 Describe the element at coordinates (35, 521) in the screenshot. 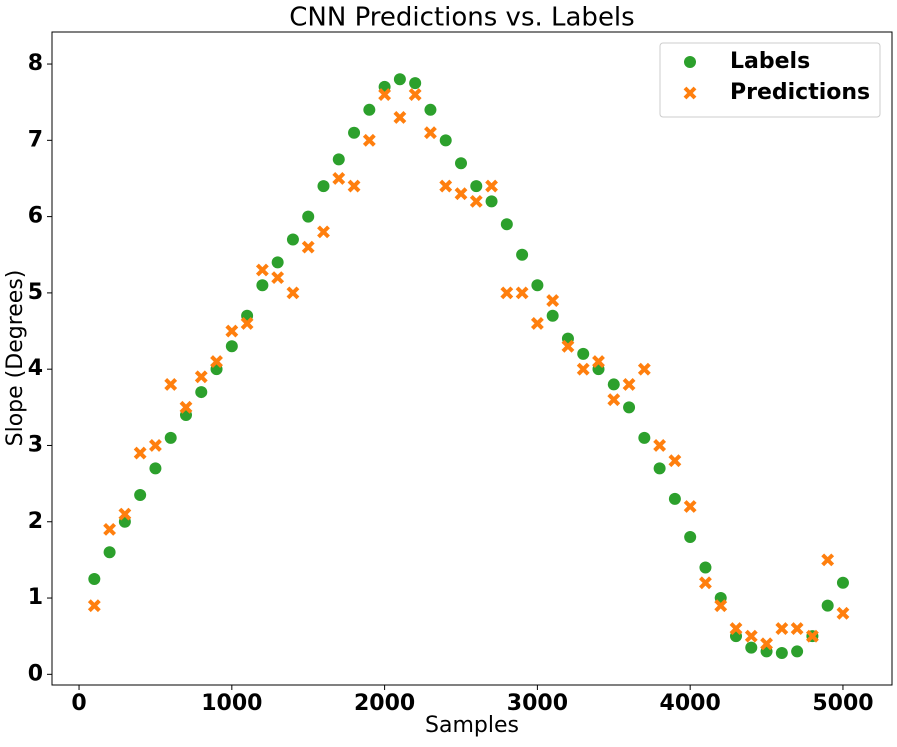

I see `y-tick-label: 2` at that location.